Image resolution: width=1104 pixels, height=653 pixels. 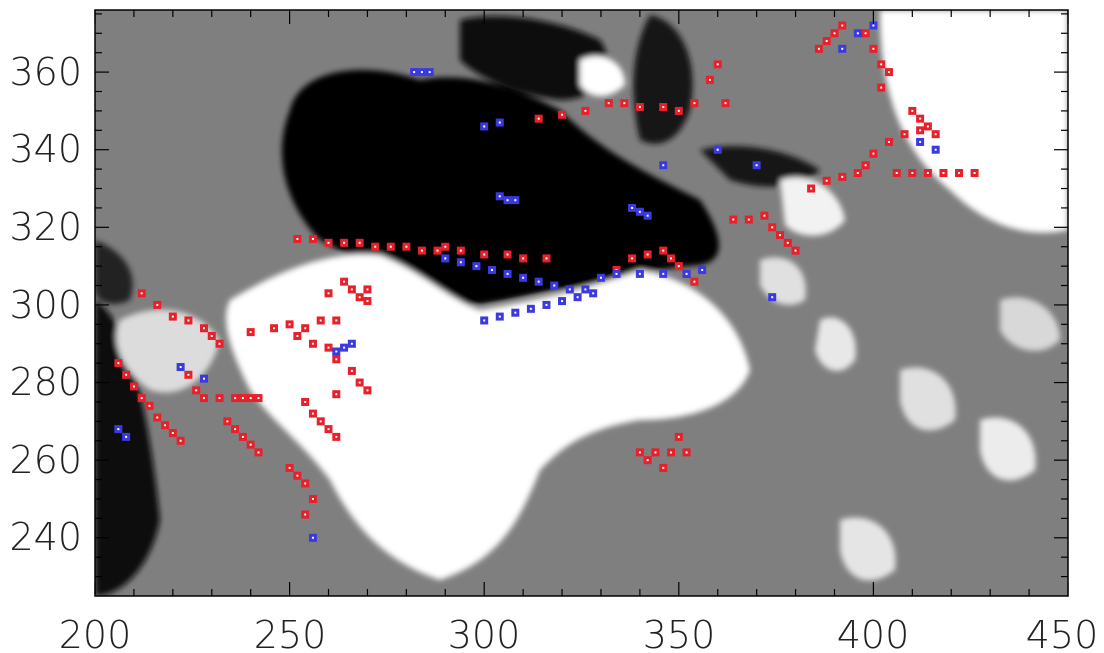 I want to click on y-tick-label: 240, so click(x=45, y=537).